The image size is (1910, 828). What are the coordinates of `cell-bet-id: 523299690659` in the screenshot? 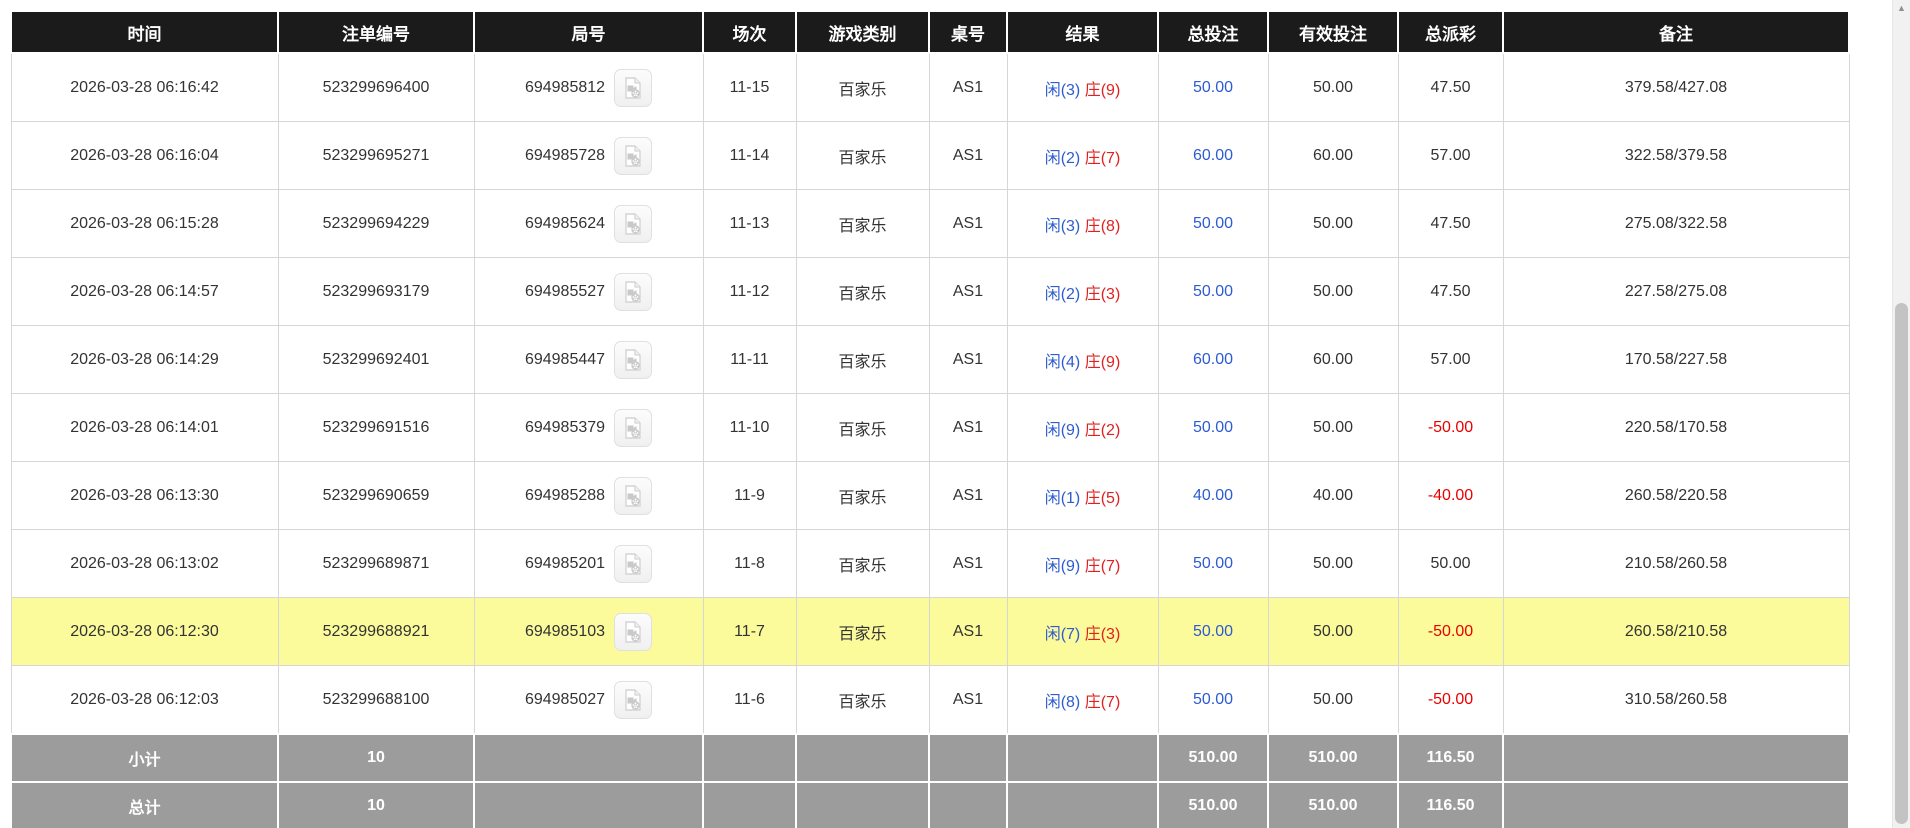 It's located at (376, 495).